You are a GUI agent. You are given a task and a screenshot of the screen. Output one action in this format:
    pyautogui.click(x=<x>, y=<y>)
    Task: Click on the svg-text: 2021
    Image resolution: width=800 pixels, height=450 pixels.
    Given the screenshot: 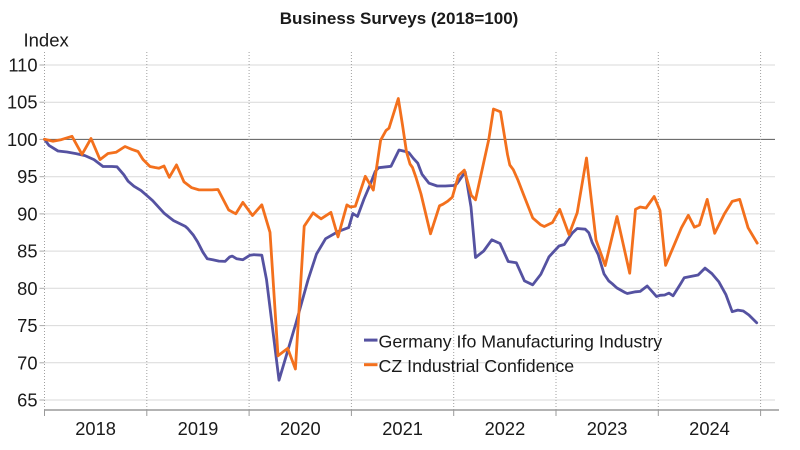 What is the action you would take?
    pyautogui.click(x=402, y=428)
    